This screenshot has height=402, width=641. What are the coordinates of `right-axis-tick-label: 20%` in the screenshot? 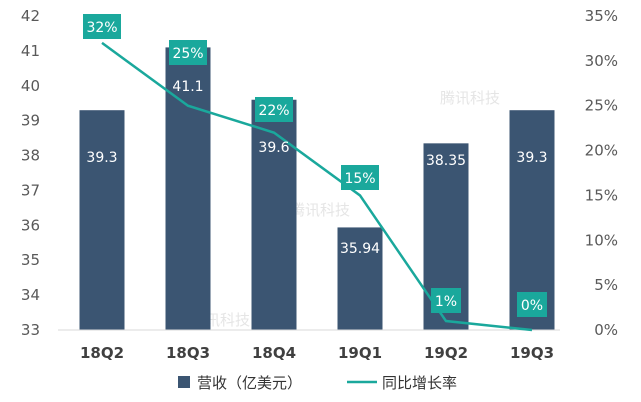 It's located at (601, 151).